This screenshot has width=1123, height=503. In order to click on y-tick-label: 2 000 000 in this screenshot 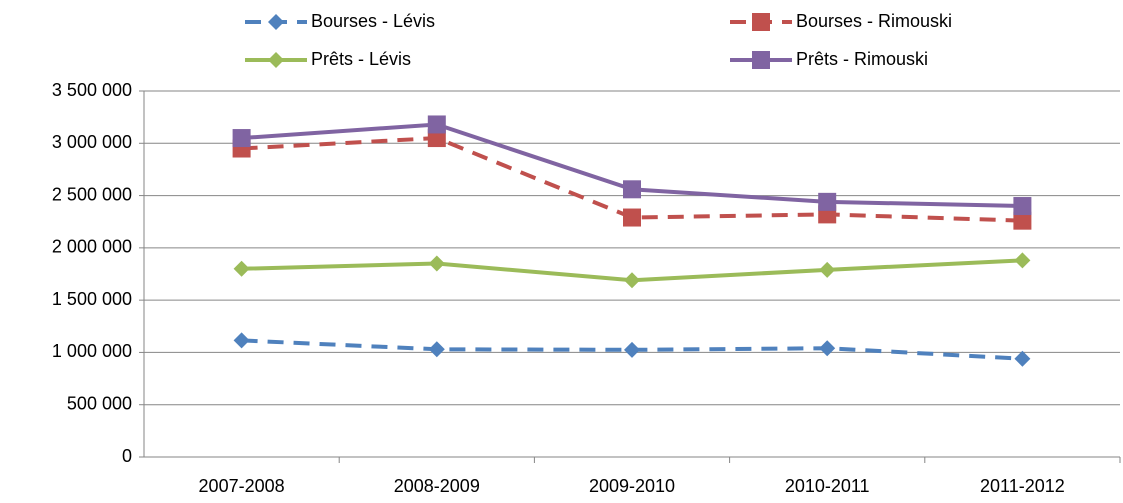, I will do `click(92, 247)`.